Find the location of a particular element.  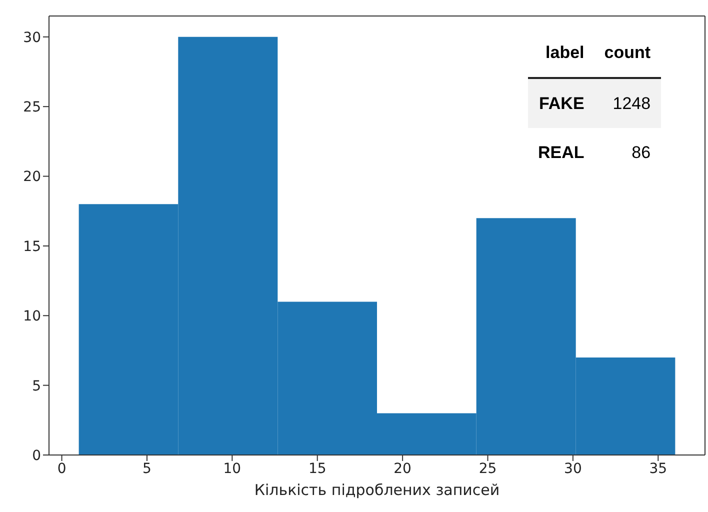

x-tick-label: 20 is located at coordinates (403, 468).